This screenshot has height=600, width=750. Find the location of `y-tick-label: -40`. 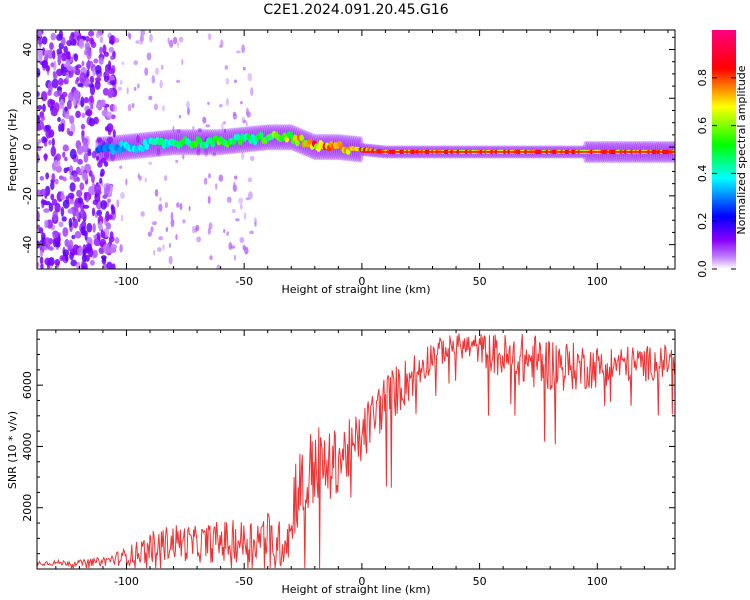

y-tick-label: -40 is located at coordinates (27, 245).